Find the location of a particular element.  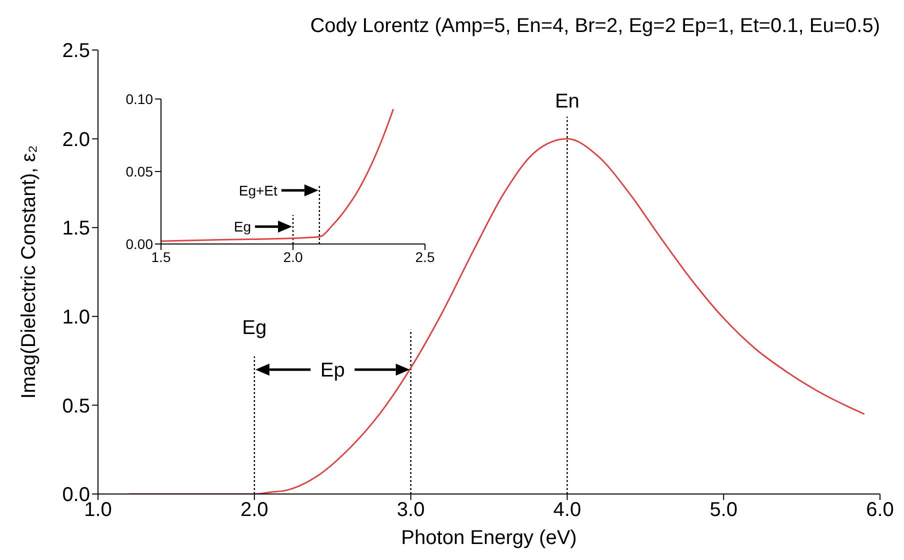

x-tick-label: 2.5 is located at coordinates (425, 256).